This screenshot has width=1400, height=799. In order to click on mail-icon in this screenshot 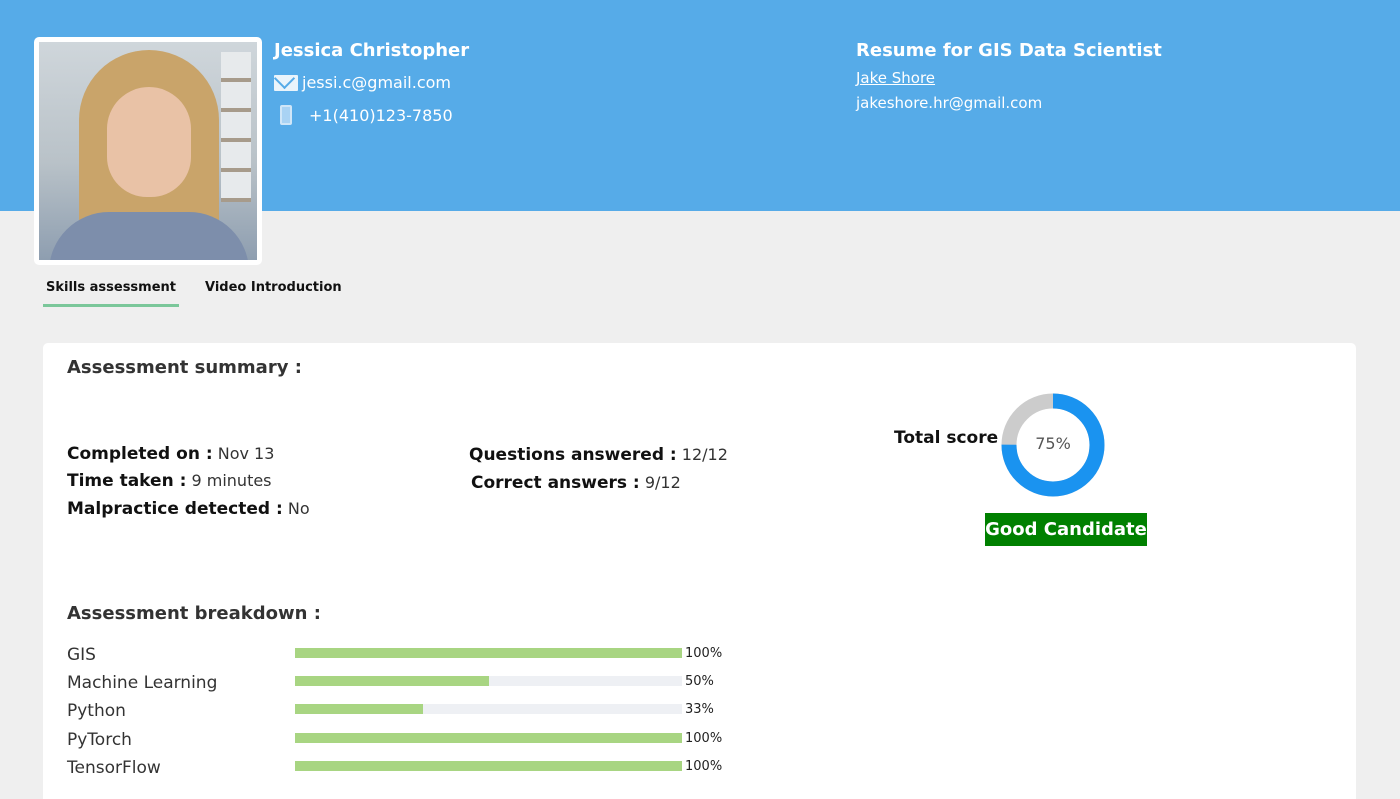, I will do `click(286, 82)`.